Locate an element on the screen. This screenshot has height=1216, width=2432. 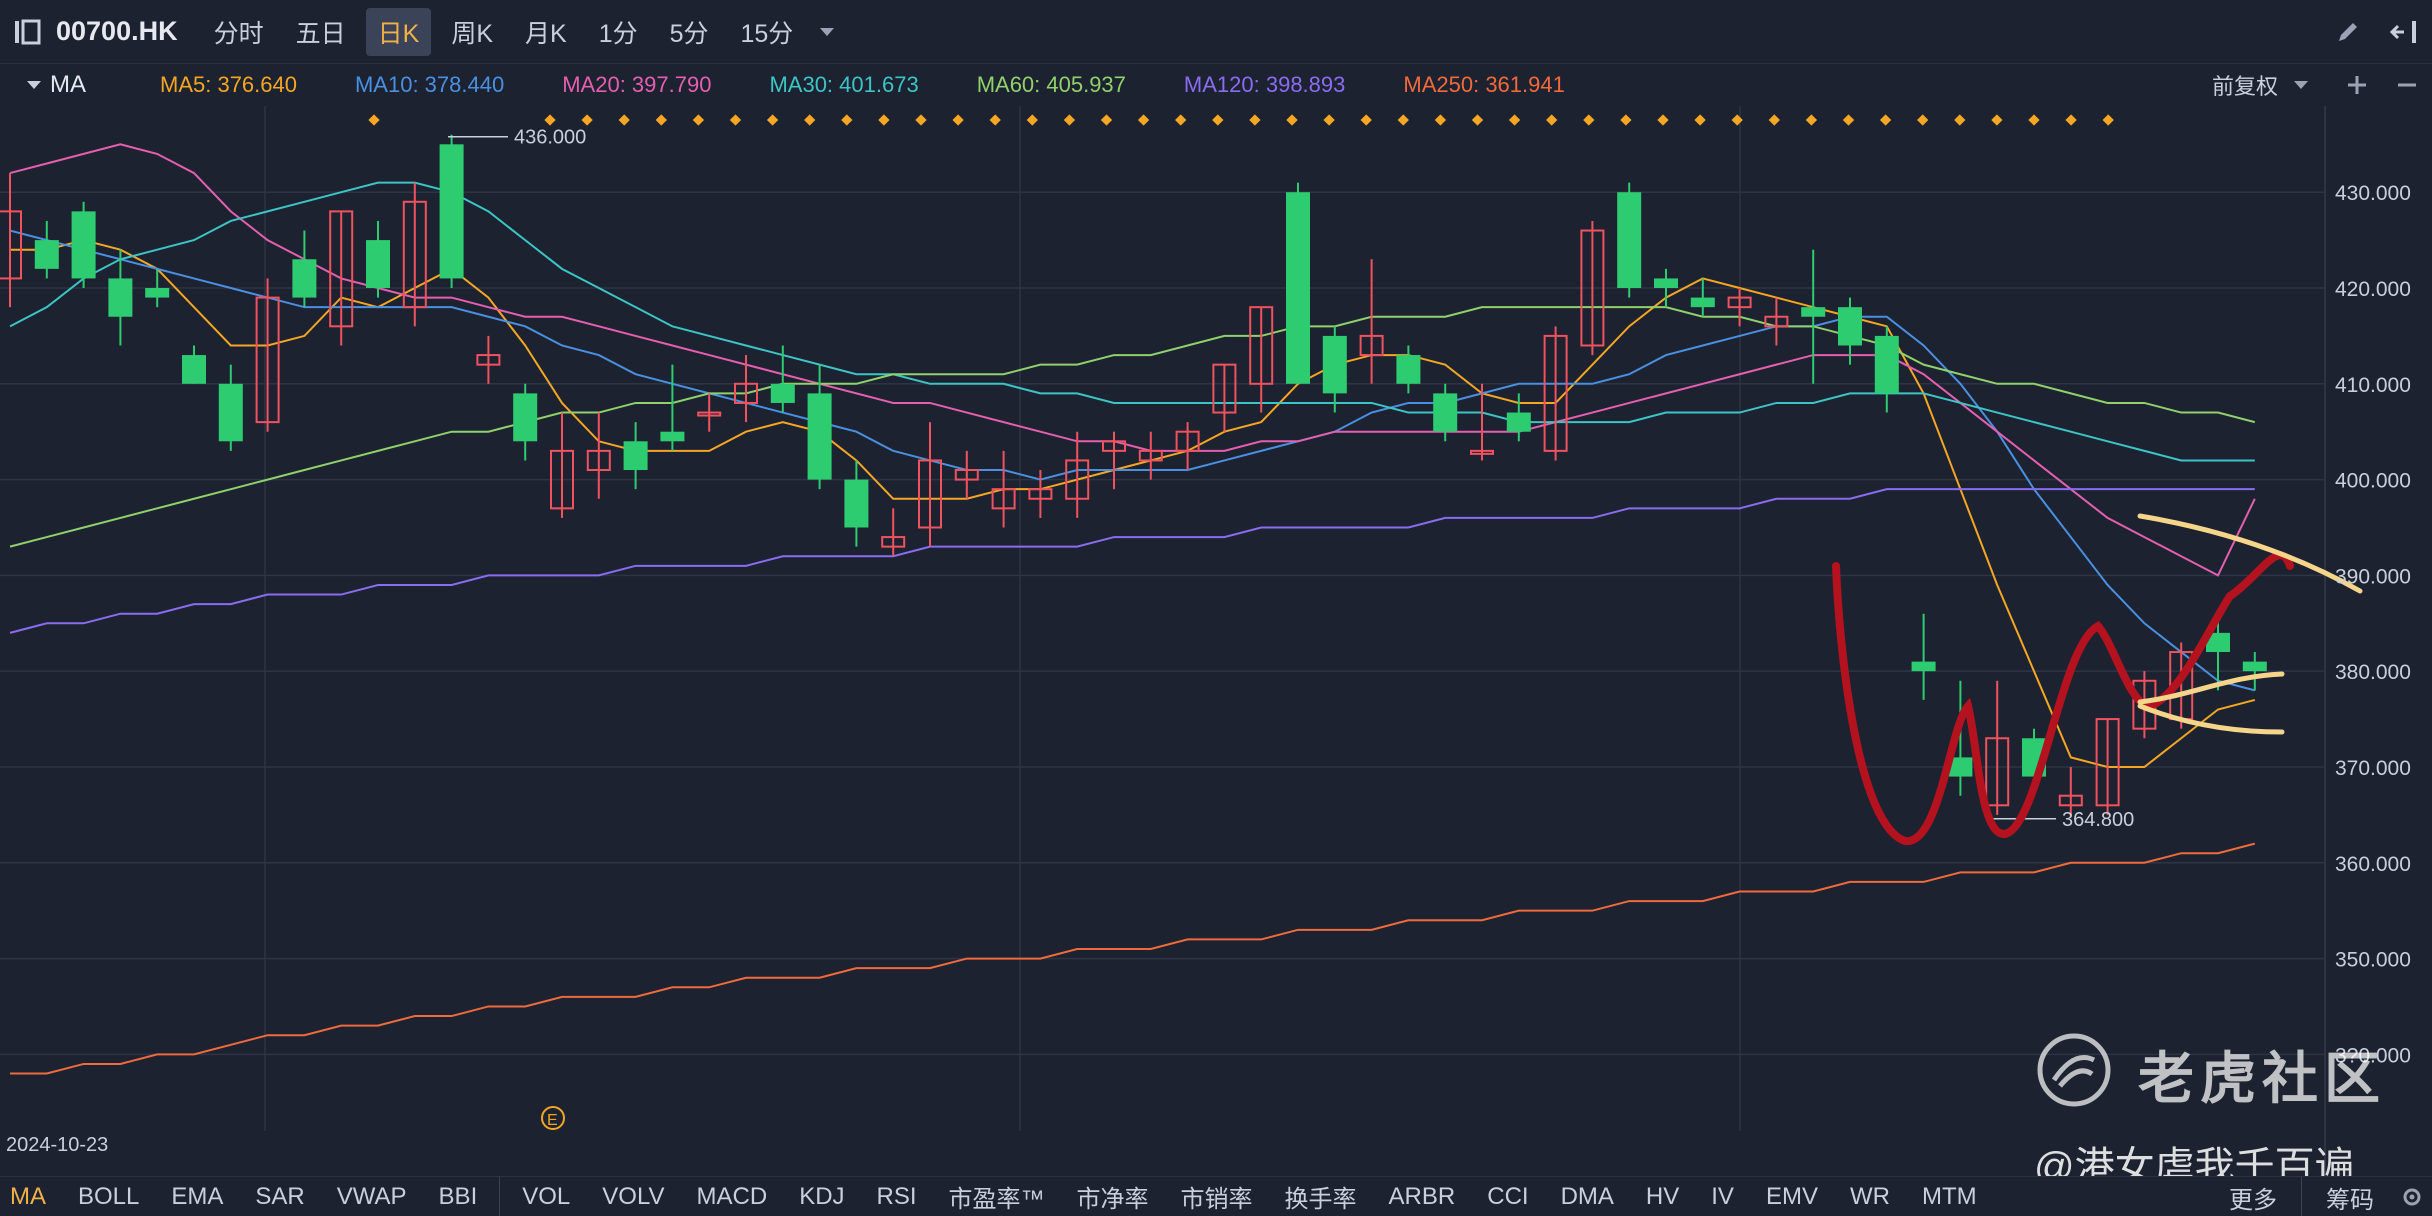
tab-weekly-k: 周K is located at coordinates (472, 33).